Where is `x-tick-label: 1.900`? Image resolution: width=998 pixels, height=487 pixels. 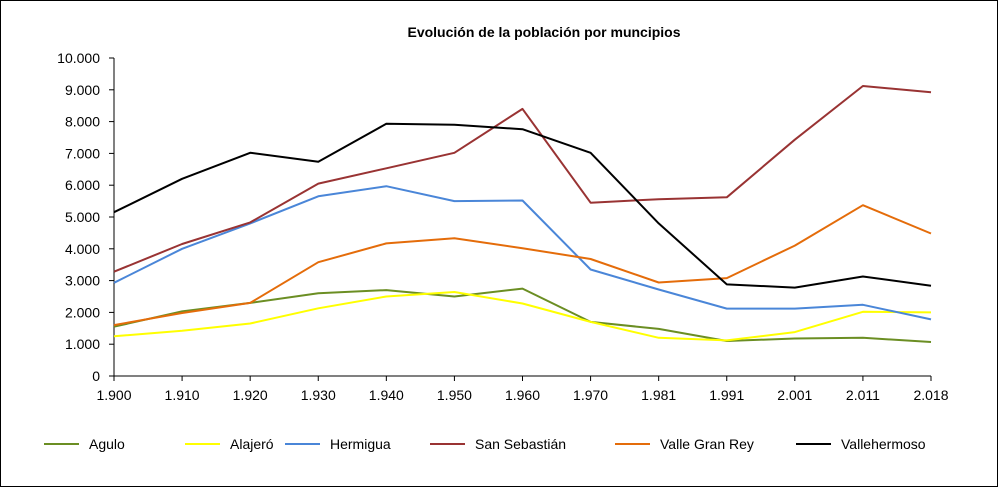 x-tick-label: 1.900 is located at coordinates (113, 395).